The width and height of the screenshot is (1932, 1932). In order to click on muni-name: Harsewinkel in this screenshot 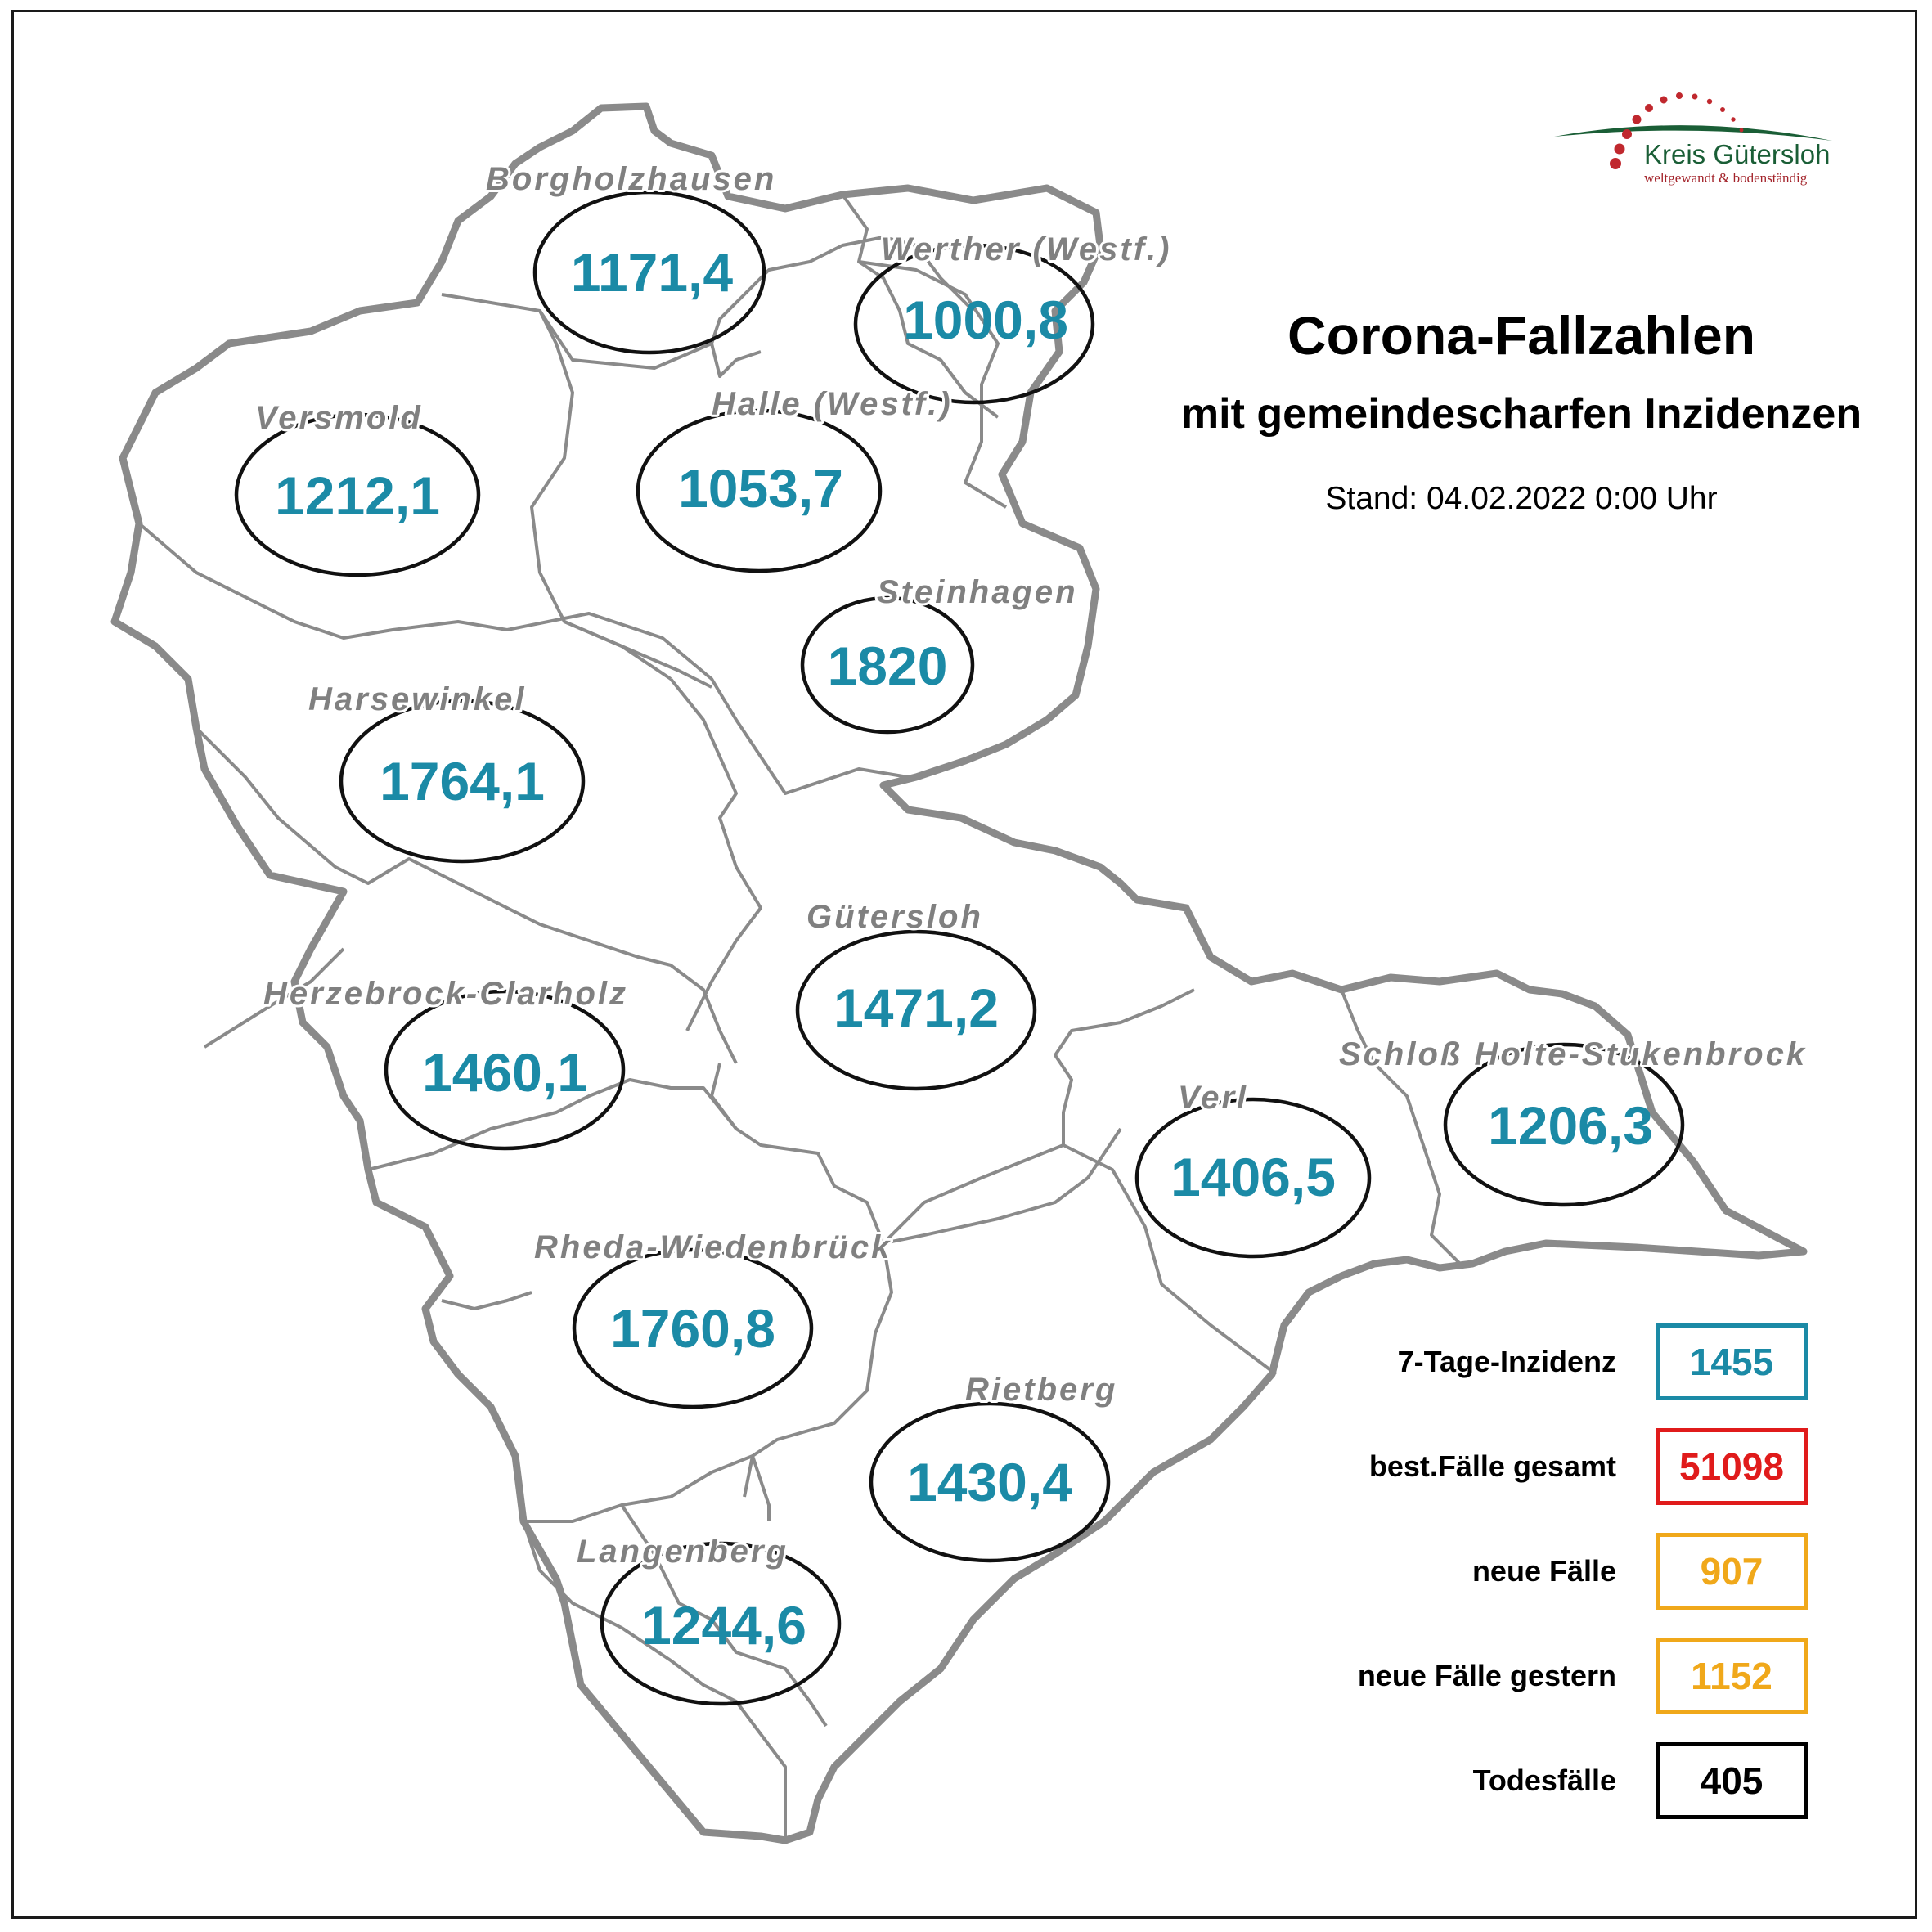, I will do `click(417, 699)`.